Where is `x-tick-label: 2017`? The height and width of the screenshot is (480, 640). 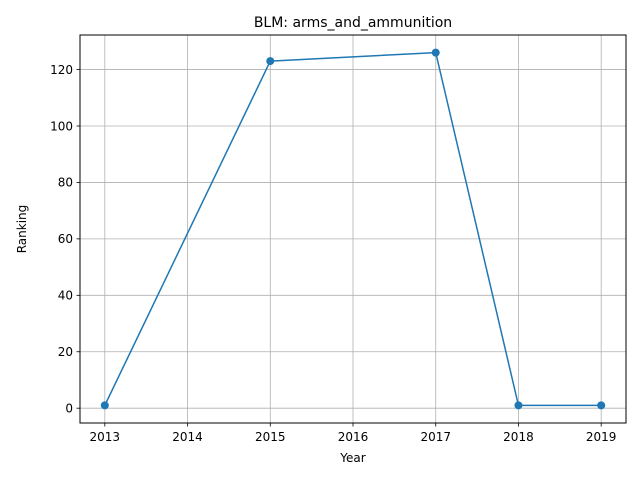 x-tick-label: 2017 is located at coordinates (435, 437).